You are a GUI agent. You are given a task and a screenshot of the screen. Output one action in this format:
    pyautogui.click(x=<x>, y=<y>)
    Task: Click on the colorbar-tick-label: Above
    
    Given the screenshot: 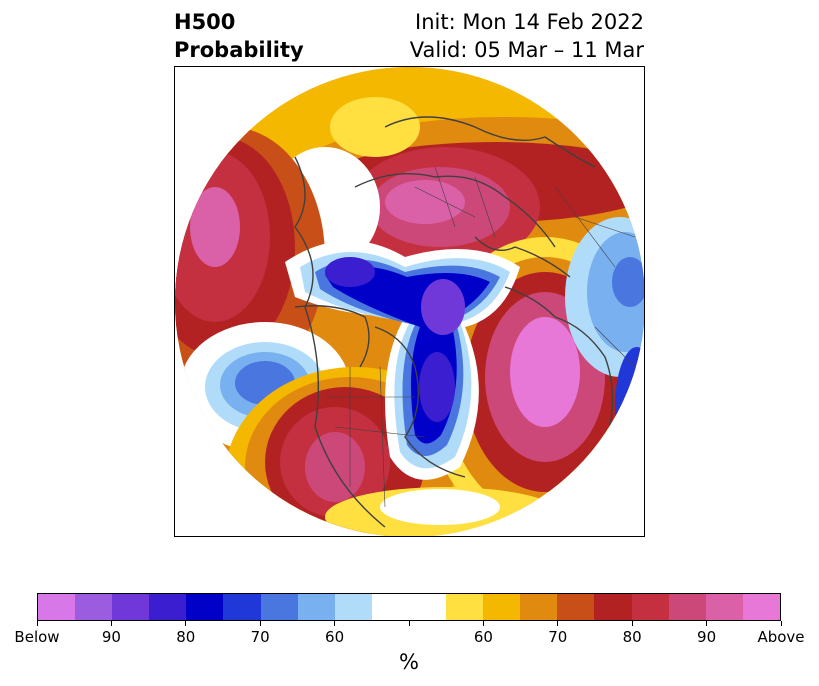 What is the action you would take?
    pyautogui.click(x=781, y=637)
    